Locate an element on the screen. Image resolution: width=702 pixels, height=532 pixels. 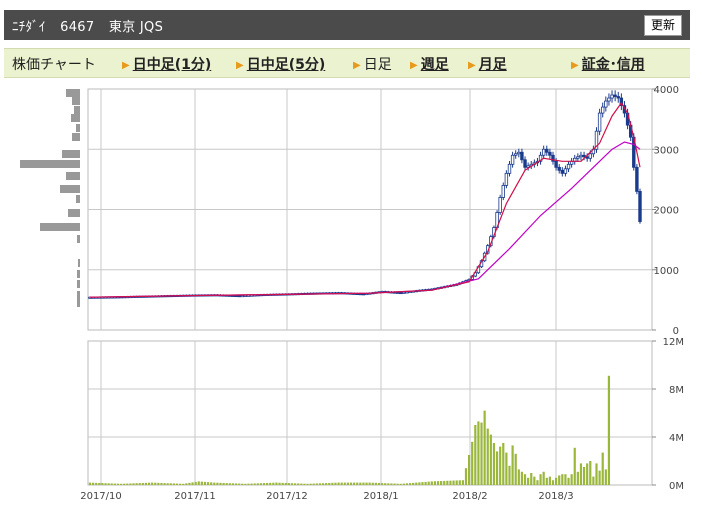
tab-stock-chart: 株価チャート is located at coordinates (54, 65).